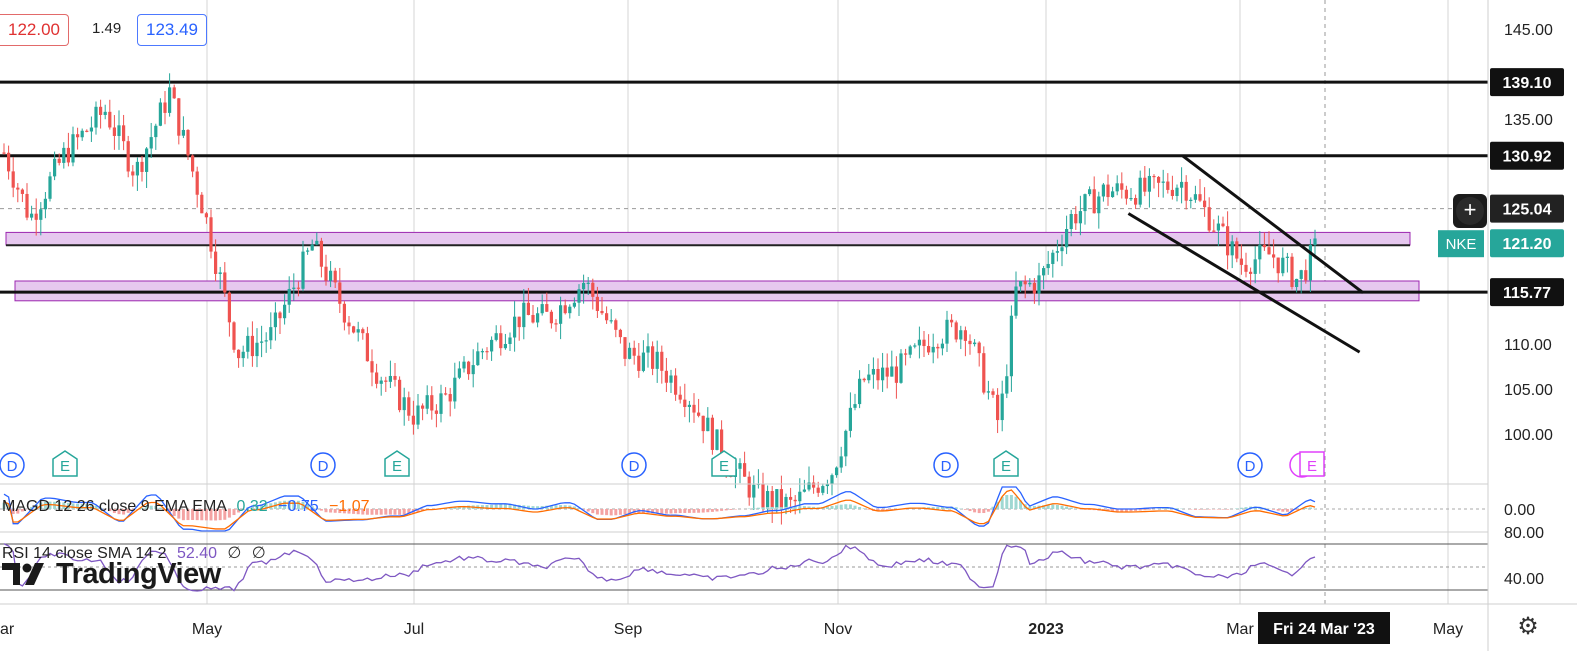 Image resolution: width=1577 pixels, height=651 pixels. Describe the element at coordinates (111, 574) in the screenshot. I see `tradingview-logo: TradingView` at that location.